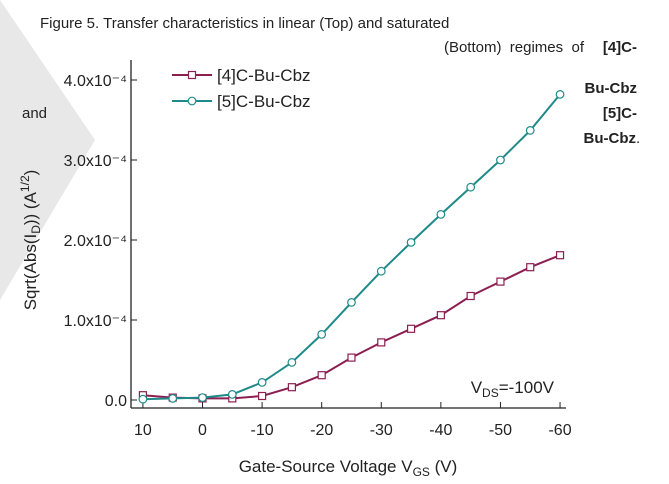 Image resolution: width=669 pixels, height=484 pixels. Describe the element at coordinates (477, 387) in the screenshot. I see `label-part: V` at that location.